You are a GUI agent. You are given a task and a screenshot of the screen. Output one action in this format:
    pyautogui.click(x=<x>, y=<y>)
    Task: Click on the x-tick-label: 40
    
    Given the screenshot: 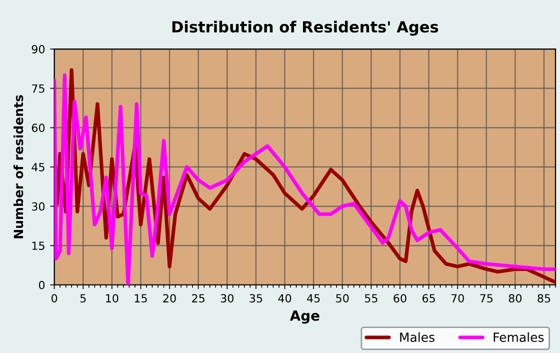 What is the action you would take?
    pyautogui.click(x=285, y=298)
    